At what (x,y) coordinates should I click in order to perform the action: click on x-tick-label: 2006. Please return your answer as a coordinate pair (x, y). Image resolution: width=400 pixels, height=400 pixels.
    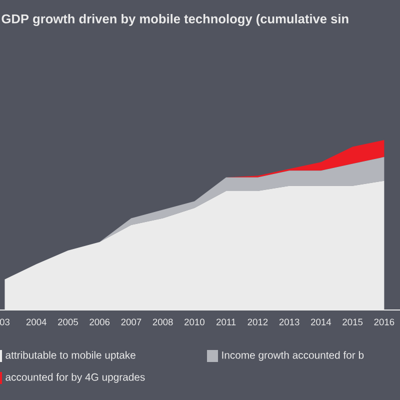
    Looking at the image, I should click on (100, 322).